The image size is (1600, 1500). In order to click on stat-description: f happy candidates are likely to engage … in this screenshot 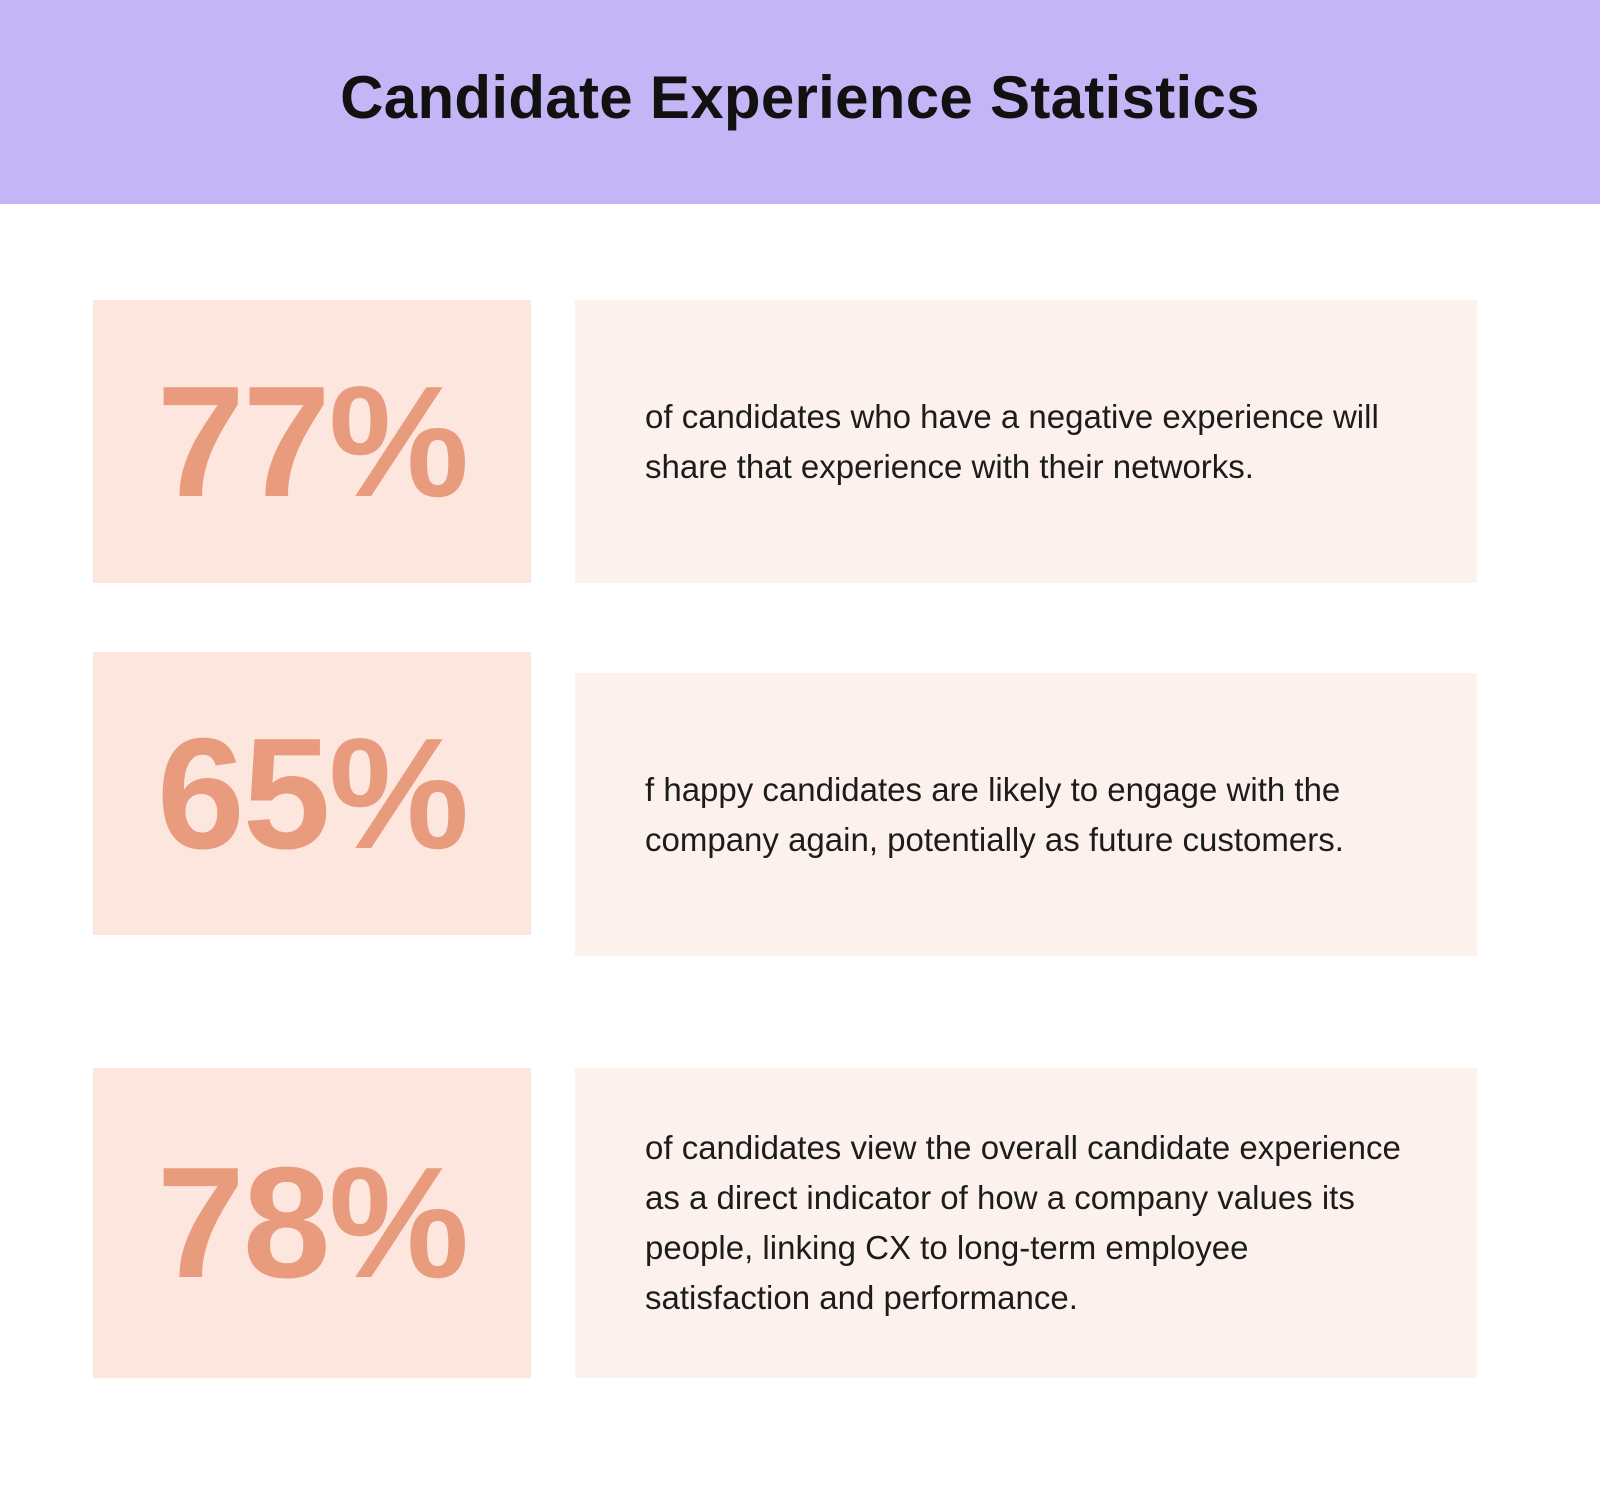, I will do `click(994, 814)`.